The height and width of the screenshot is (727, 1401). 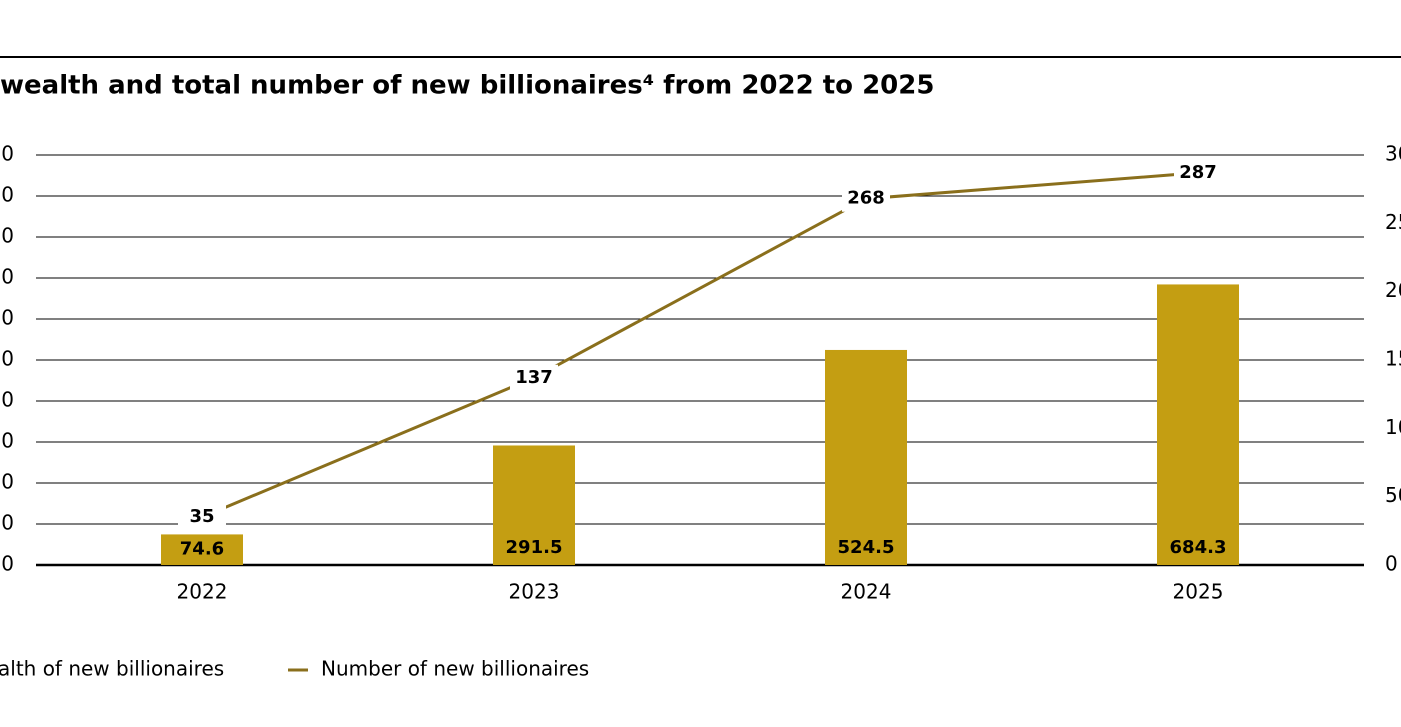 What do you see at coordinates (7, 359) in the screenshot?
I see `y-tick-label: 500` at bounding box center [7, 359].